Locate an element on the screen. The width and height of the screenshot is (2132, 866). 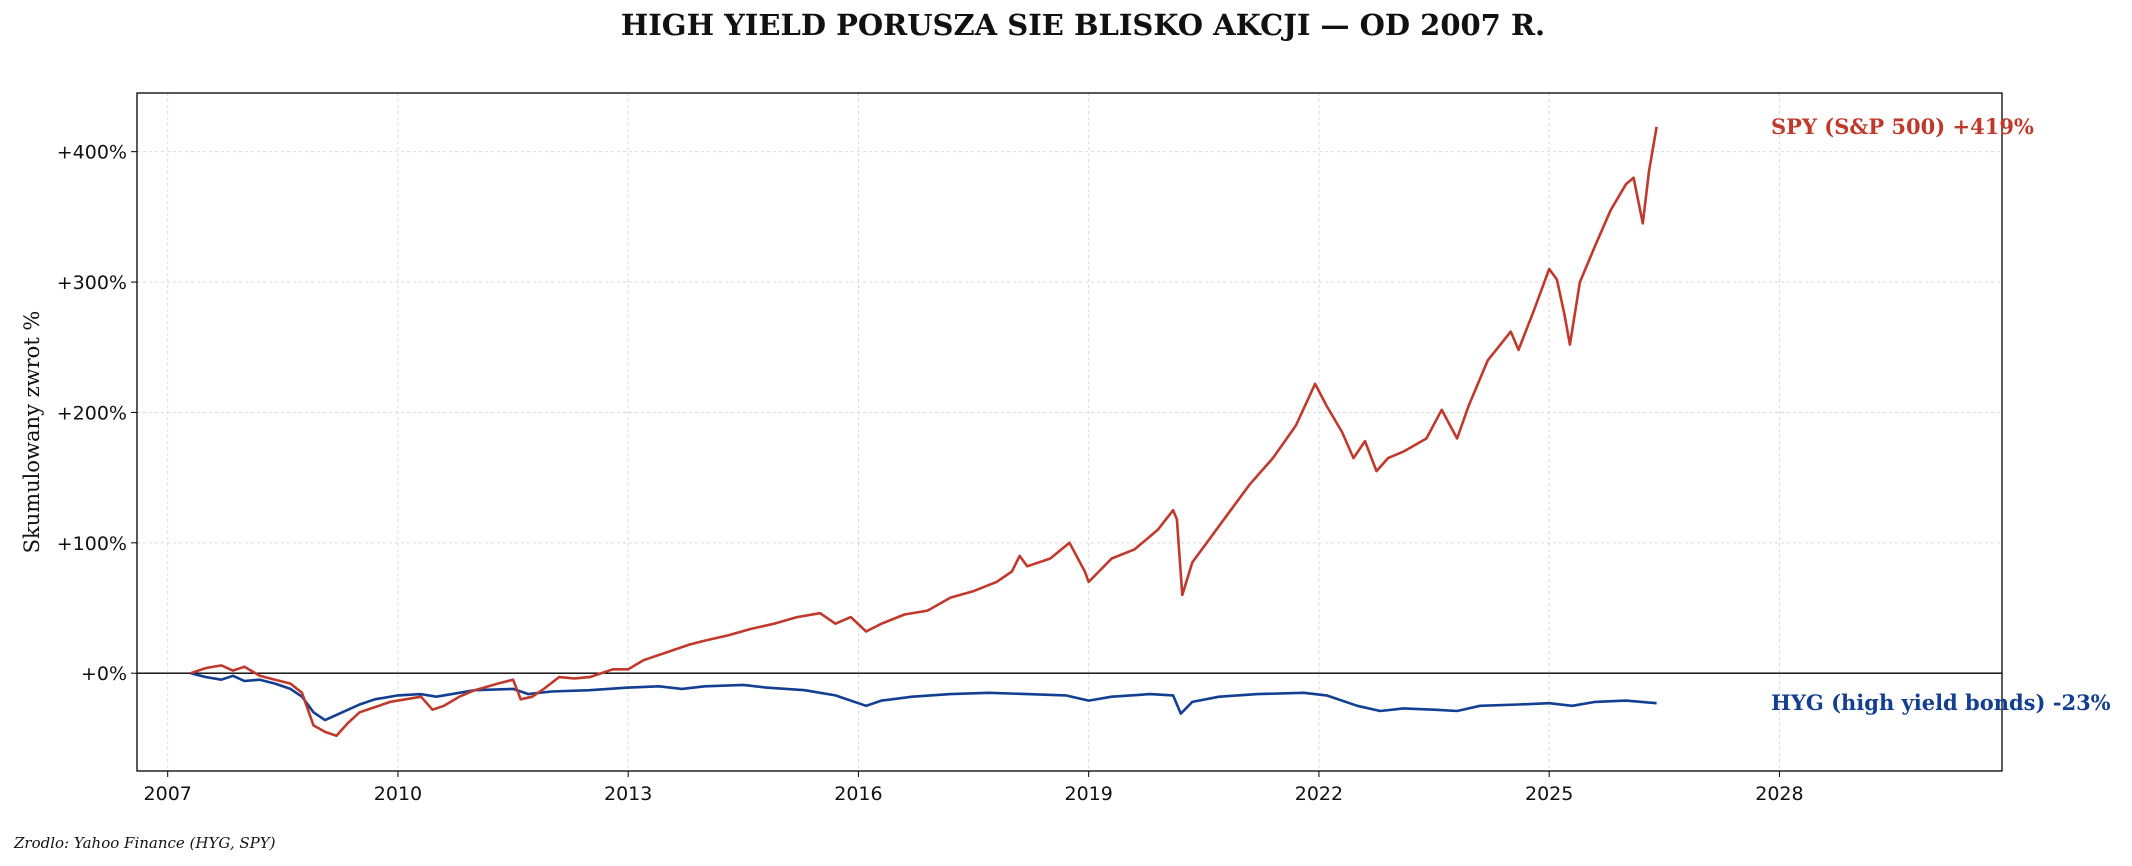
y-tick-label: +0% is located at coordinates (104, 674).